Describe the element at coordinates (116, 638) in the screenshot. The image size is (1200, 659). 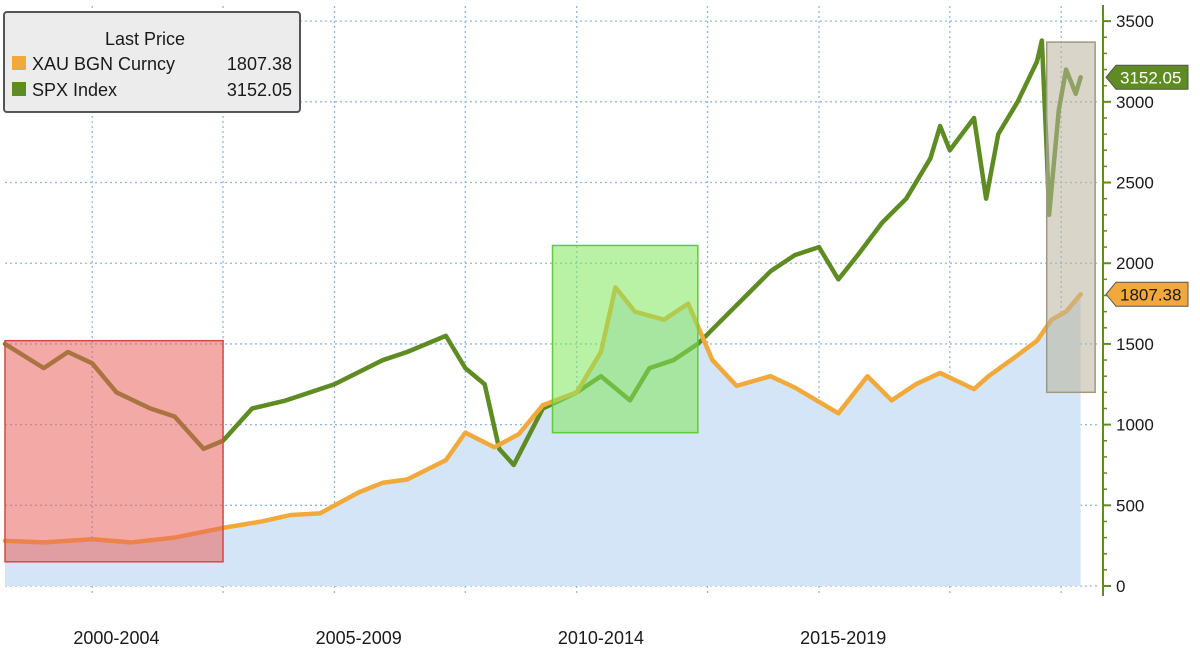
I see `x-category-label-0: 2000-2004` at that location.